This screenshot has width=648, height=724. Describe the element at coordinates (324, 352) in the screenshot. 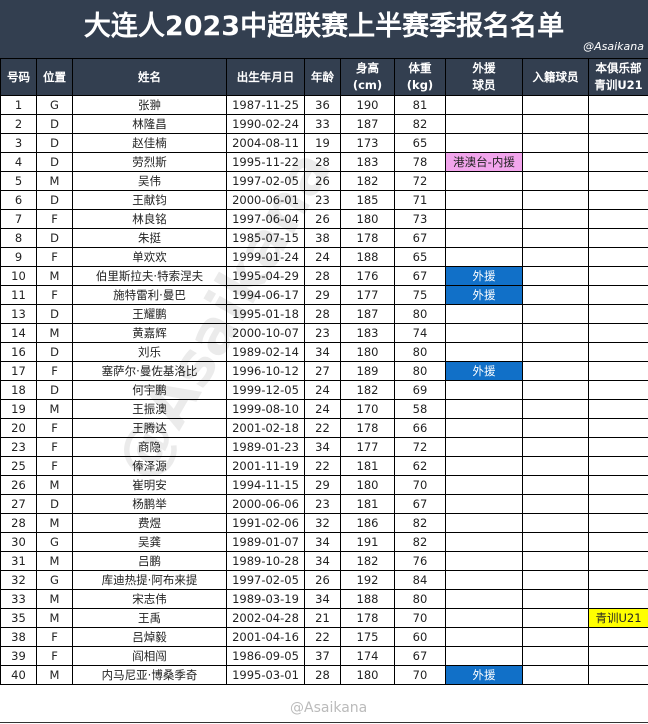

I see `table-row: 16 D 刘乐 1989-02-14 34 180 80` at that location.